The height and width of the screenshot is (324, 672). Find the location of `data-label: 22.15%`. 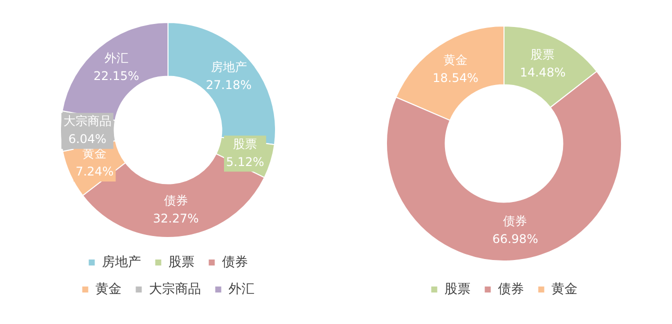

data-label: 22.15% is located at coordinates (116, 76).